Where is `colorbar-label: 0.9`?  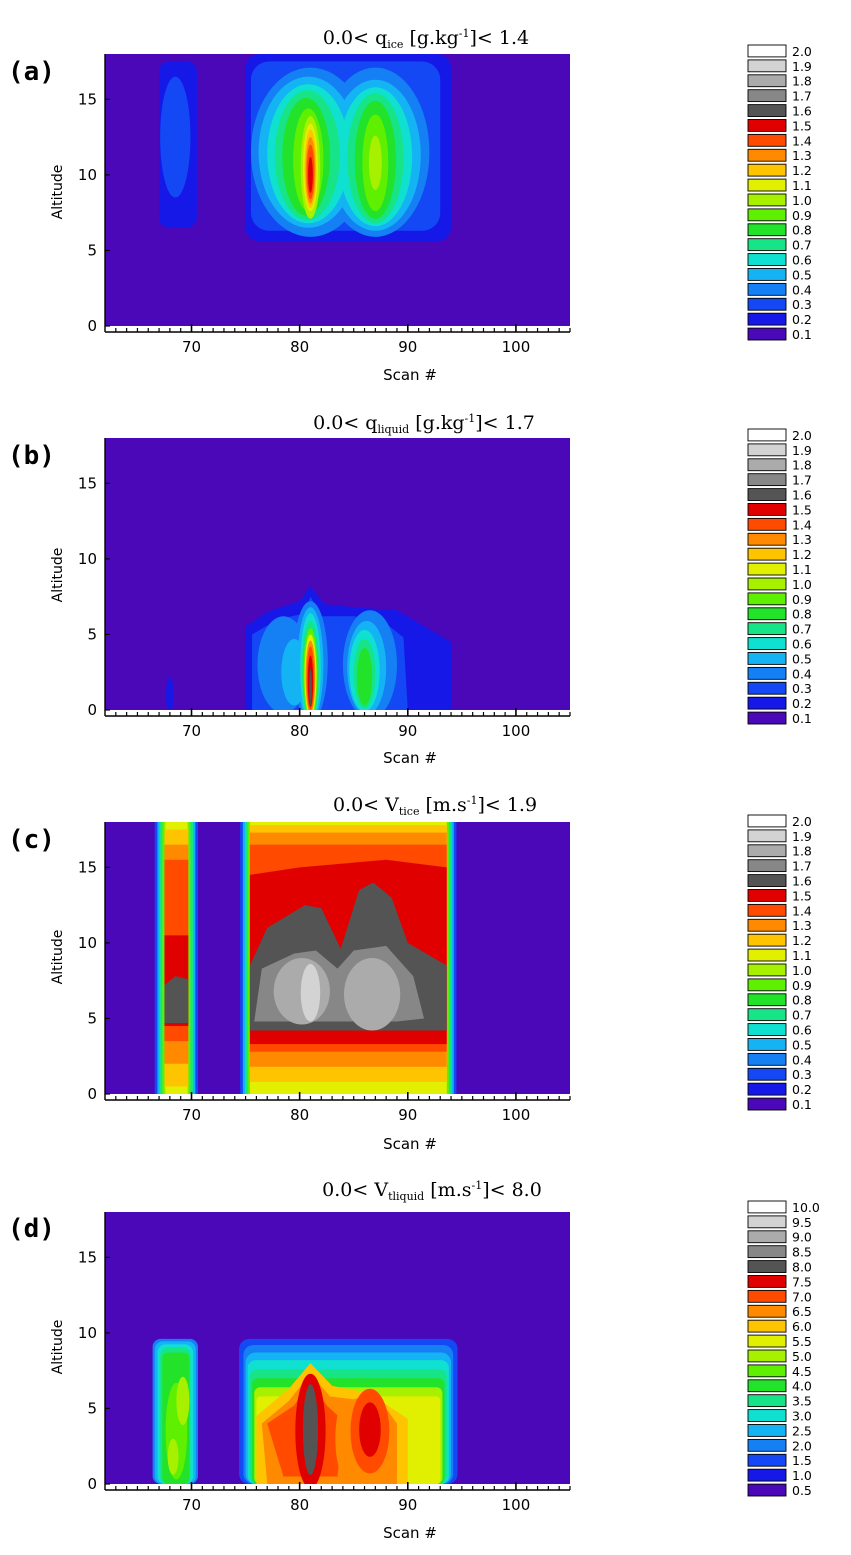
colorbar-label: 0.9 is located at coordinates (802, 985).